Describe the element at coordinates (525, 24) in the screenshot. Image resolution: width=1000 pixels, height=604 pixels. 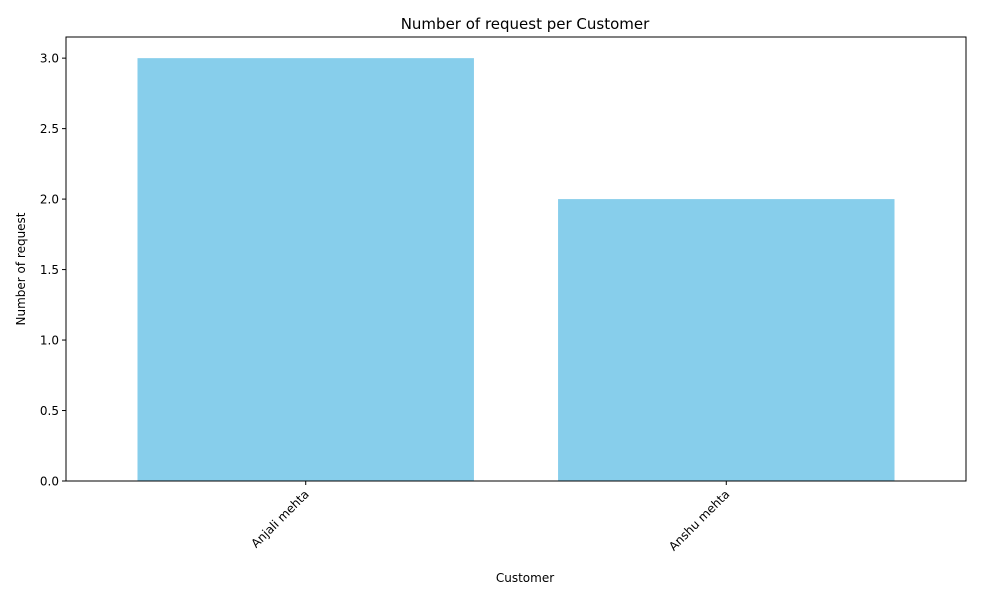
I see `chart-title: Number of request per Customer` at that location.